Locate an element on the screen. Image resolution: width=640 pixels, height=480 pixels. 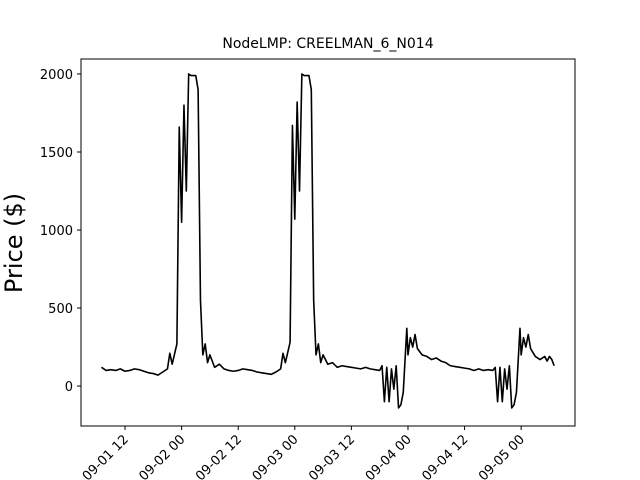
x-tick-label: 09-01 12 is located at coordinates (106, 456).